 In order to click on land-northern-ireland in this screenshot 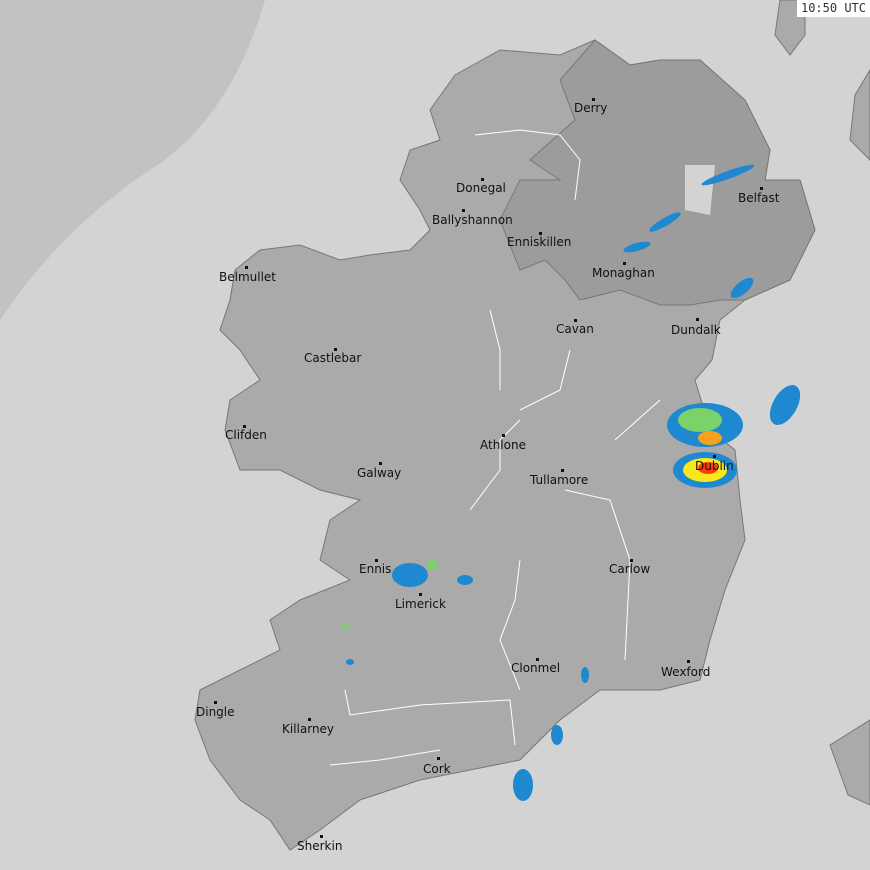, I will do `click(657, 172)`.